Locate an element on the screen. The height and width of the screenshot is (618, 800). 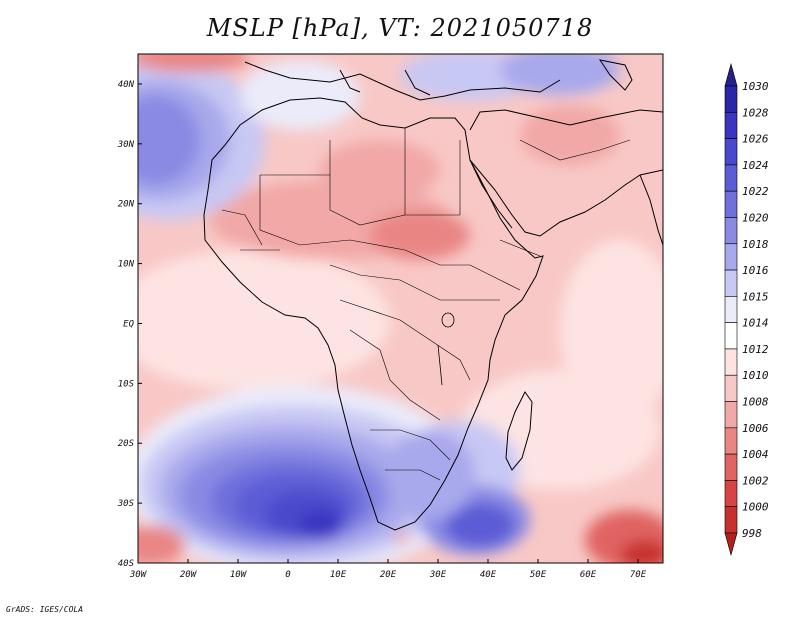
lon-label: 40E is located at coordinates (488, 575).